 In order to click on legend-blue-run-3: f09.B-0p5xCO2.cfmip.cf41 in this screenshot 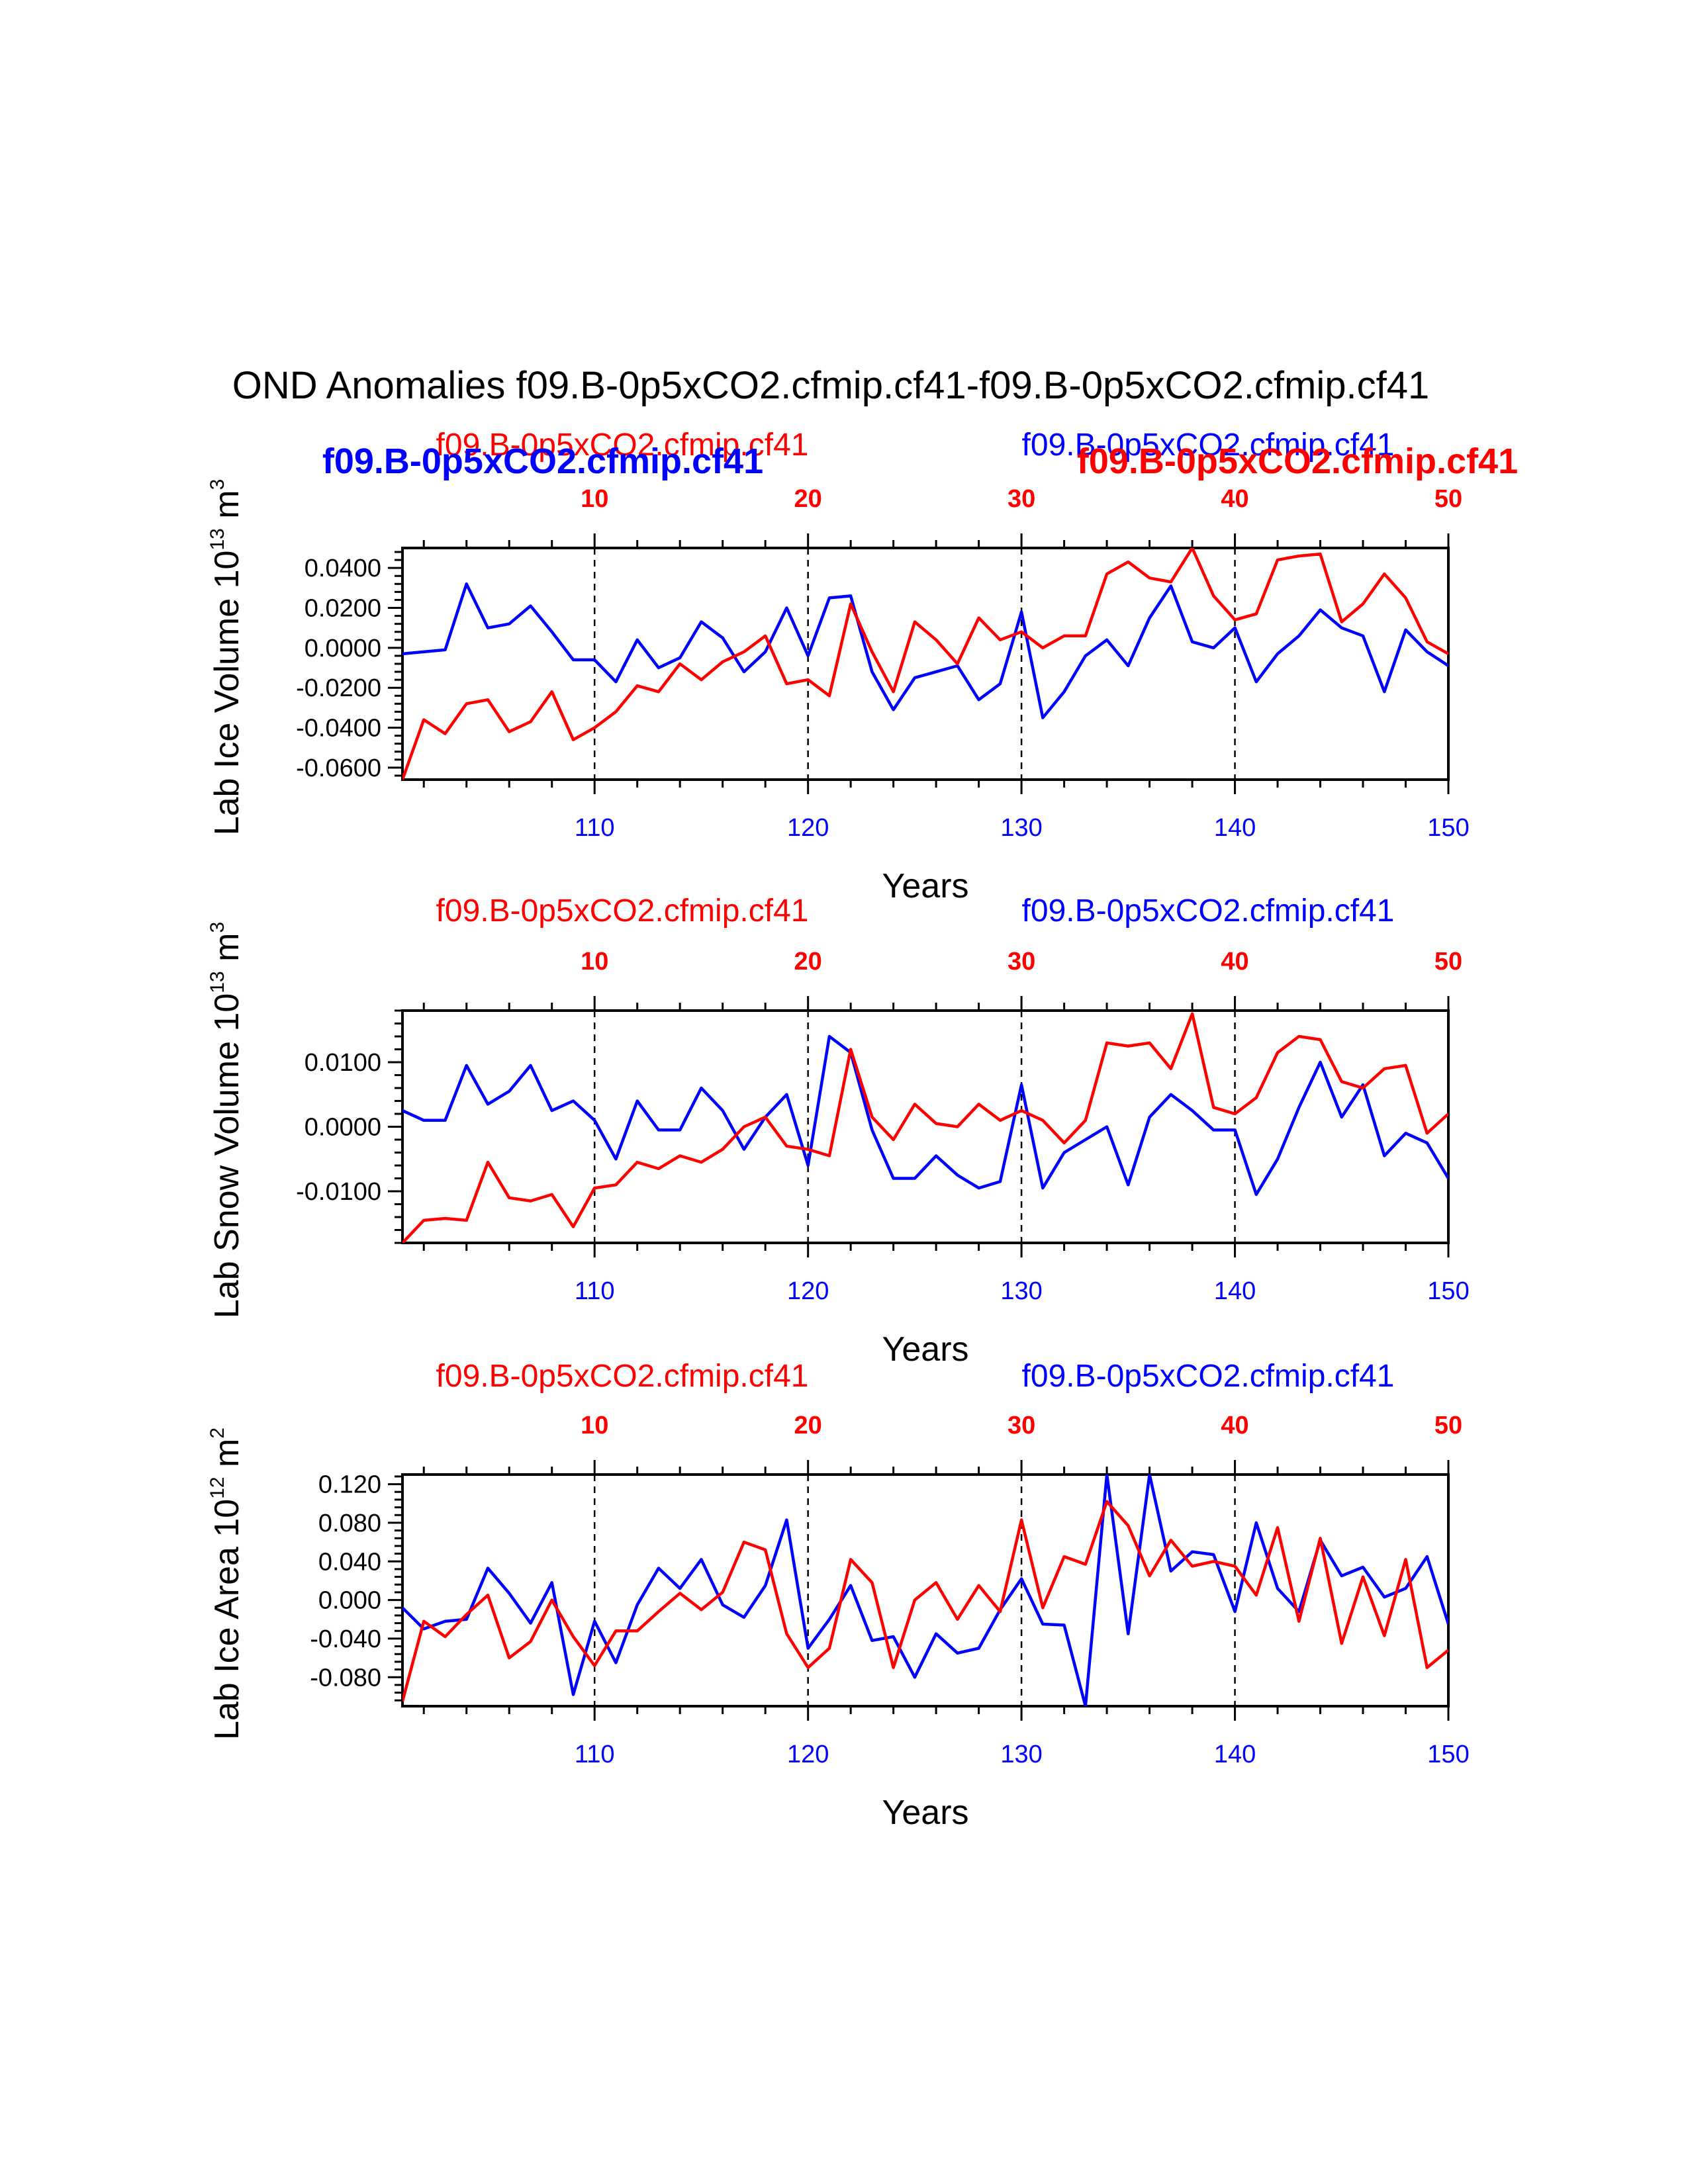, I will do `click(1208, 1376)`.